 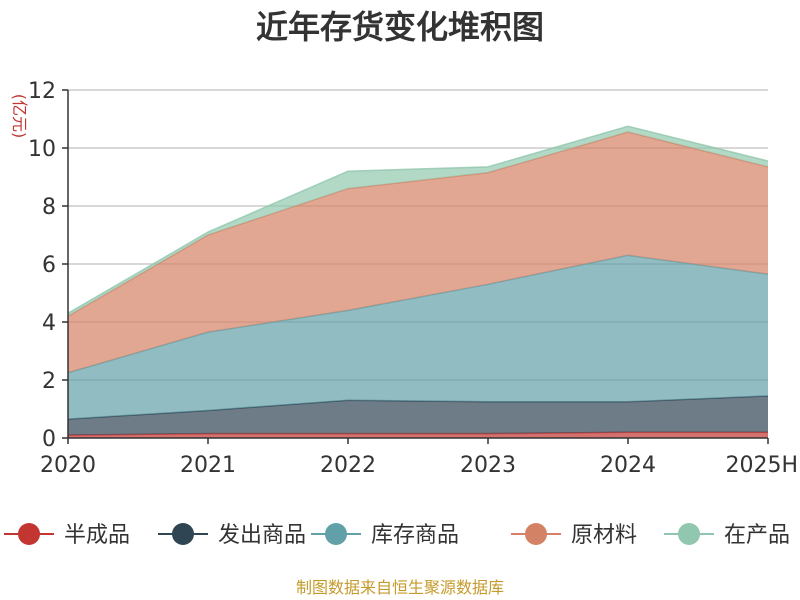 What do you see at coordinates (42, 149) in the screenshot?
I see `y-tick-label: 10` at bounding box center [42, 149].